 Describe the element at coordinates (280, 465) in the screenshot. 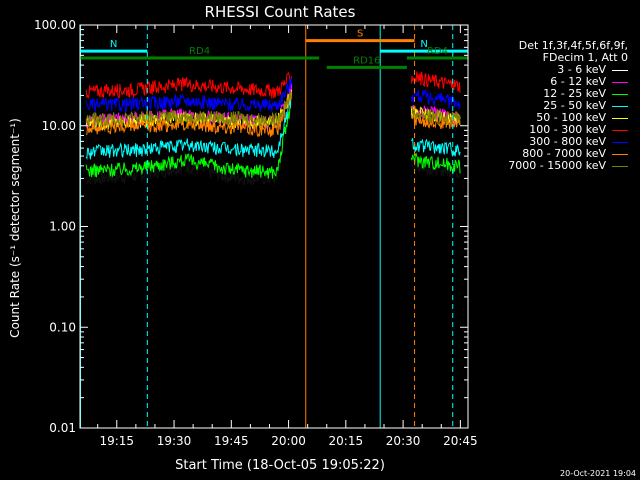

I see `x-axis-label: Start Time (18-Oct-05 19:05:22)` at that location.